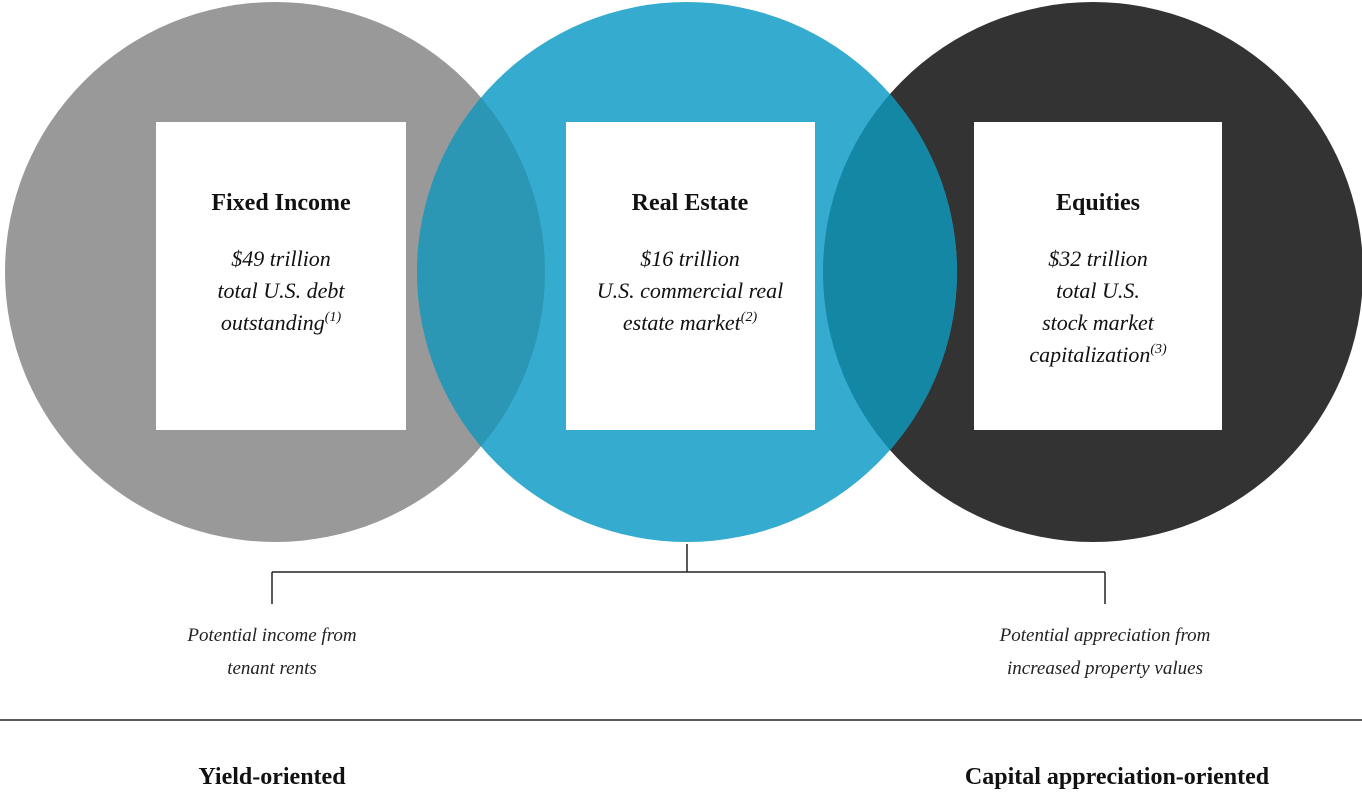  Describe the element at coordinates (271, 635) in the screenshot. I see `branch-label: Potential income from` at that location.